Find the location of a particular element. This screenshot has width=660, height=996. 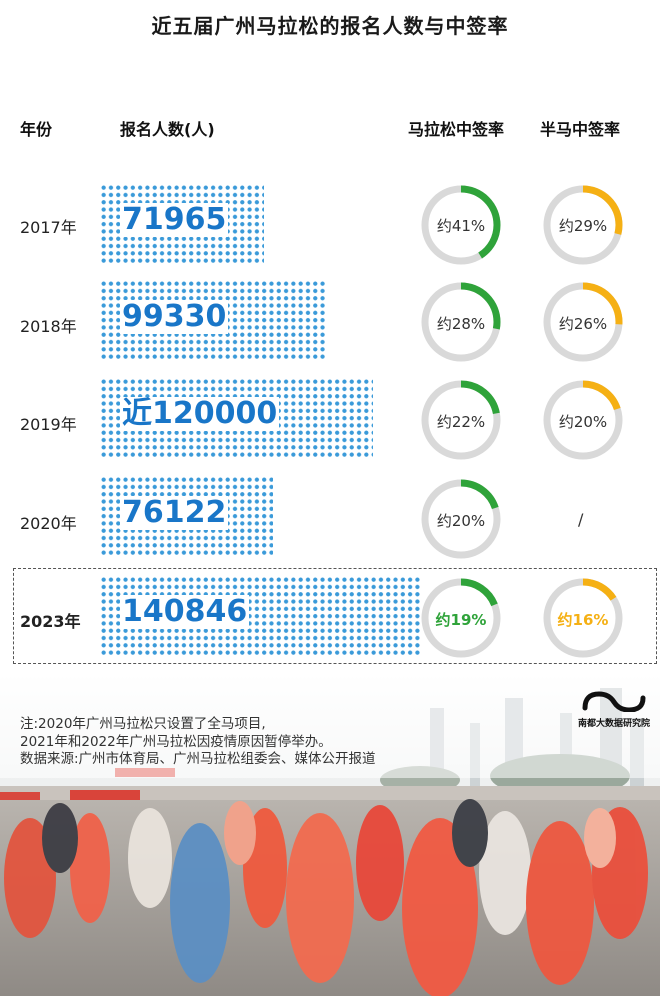

header-year: 年份 is located at coordinates (36, 129).